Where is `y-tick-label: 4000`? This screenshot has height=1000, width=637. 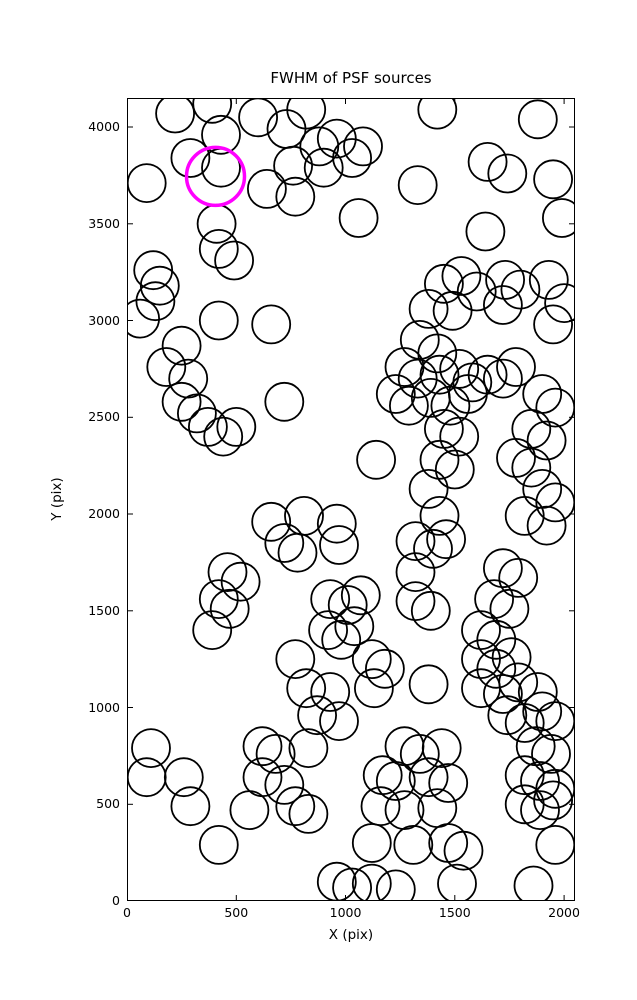 y-tick-label: 4000 is located at coordinates (104, 127).